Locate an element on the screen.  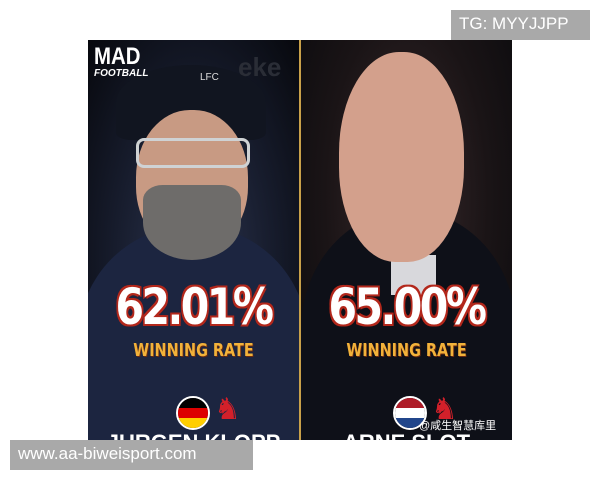
slot-win-percentage: 65.00% is located at coordinates (407, 307).